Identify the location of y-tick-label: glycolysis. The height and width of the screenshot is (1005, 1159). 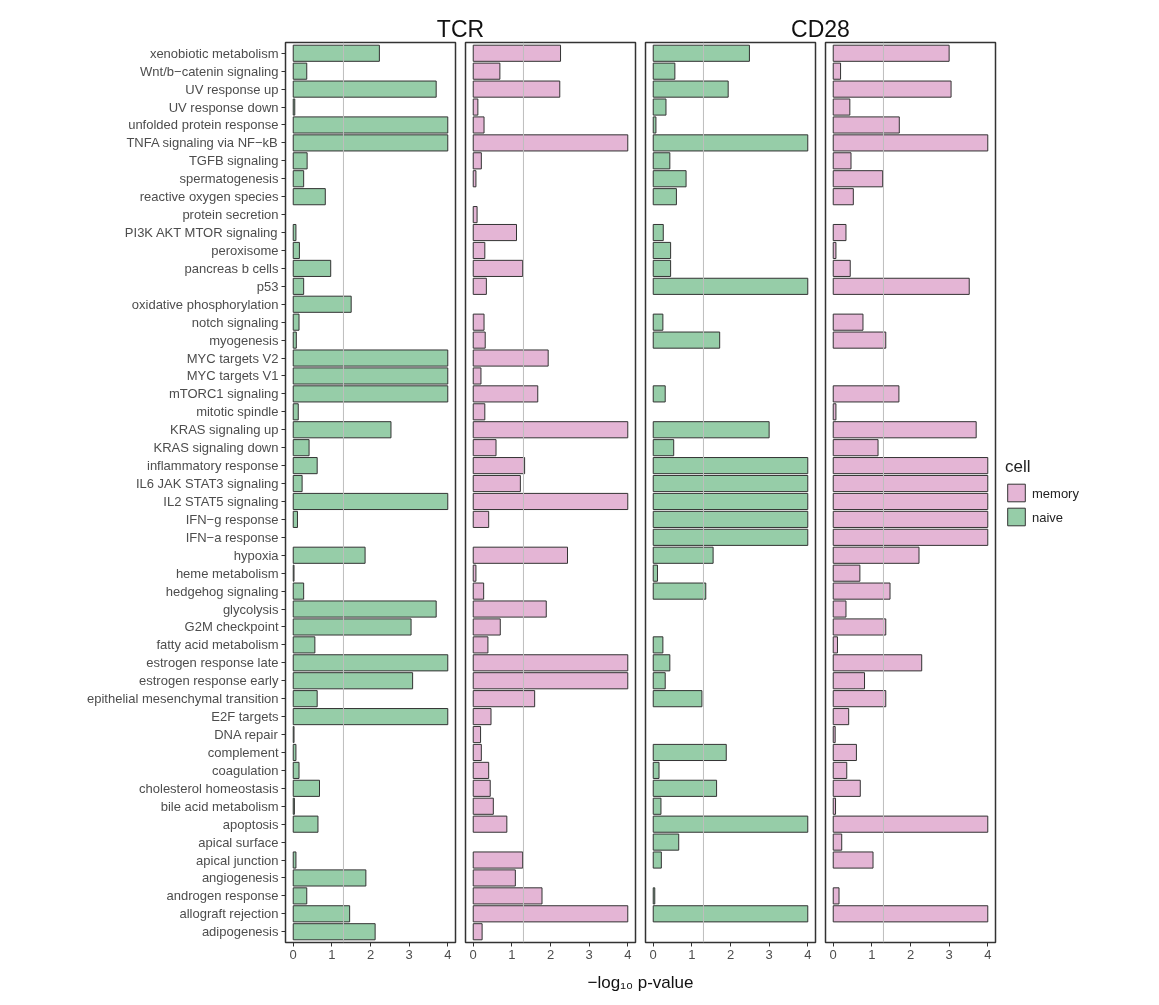
(250, 609).